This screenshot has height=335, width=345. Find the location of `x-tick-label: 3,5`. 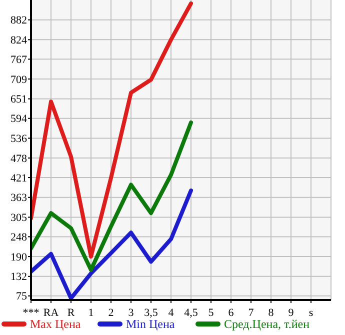

x-tick-label: 3,5 is located at coordinates (151, 313).